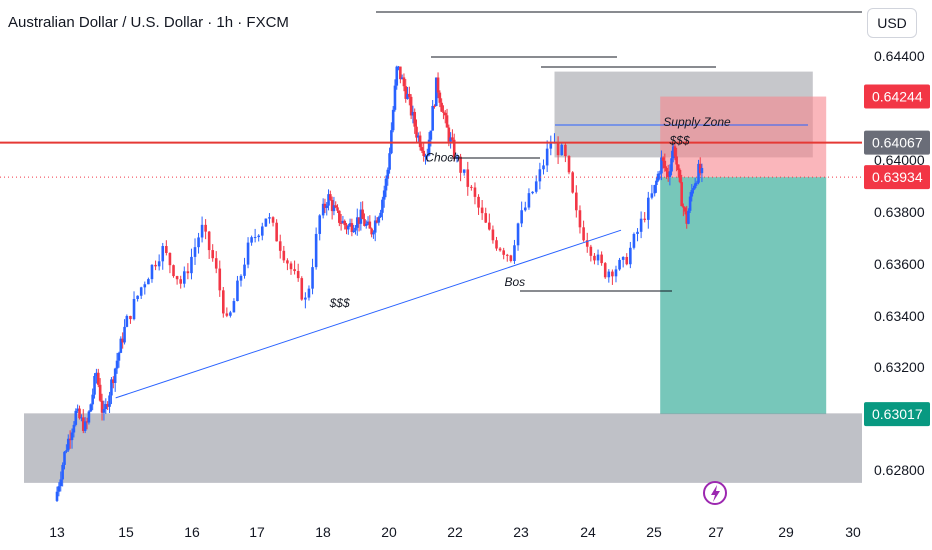 This screenshot has width=932, height=550. I want to click on annotation-label-4: $$$, so click(679, 140).